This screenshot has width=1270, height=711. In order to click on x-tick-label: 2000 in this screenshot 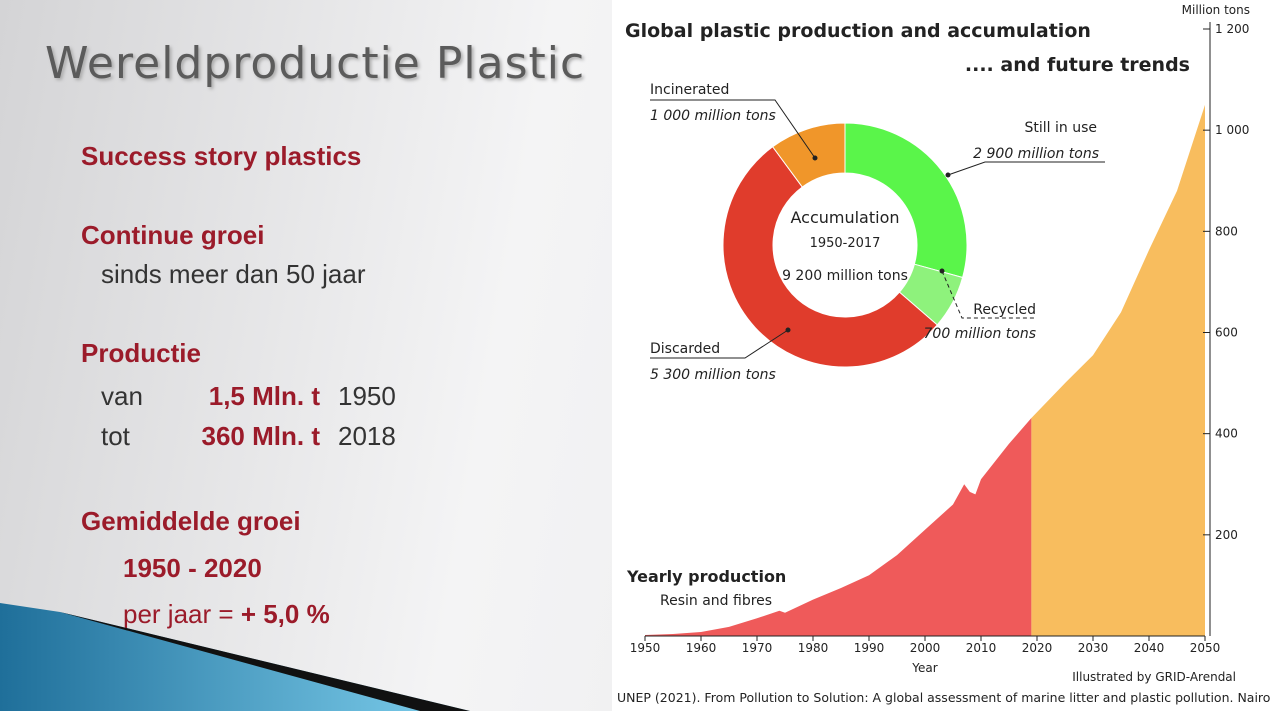, I will do `click(925, 648)`.